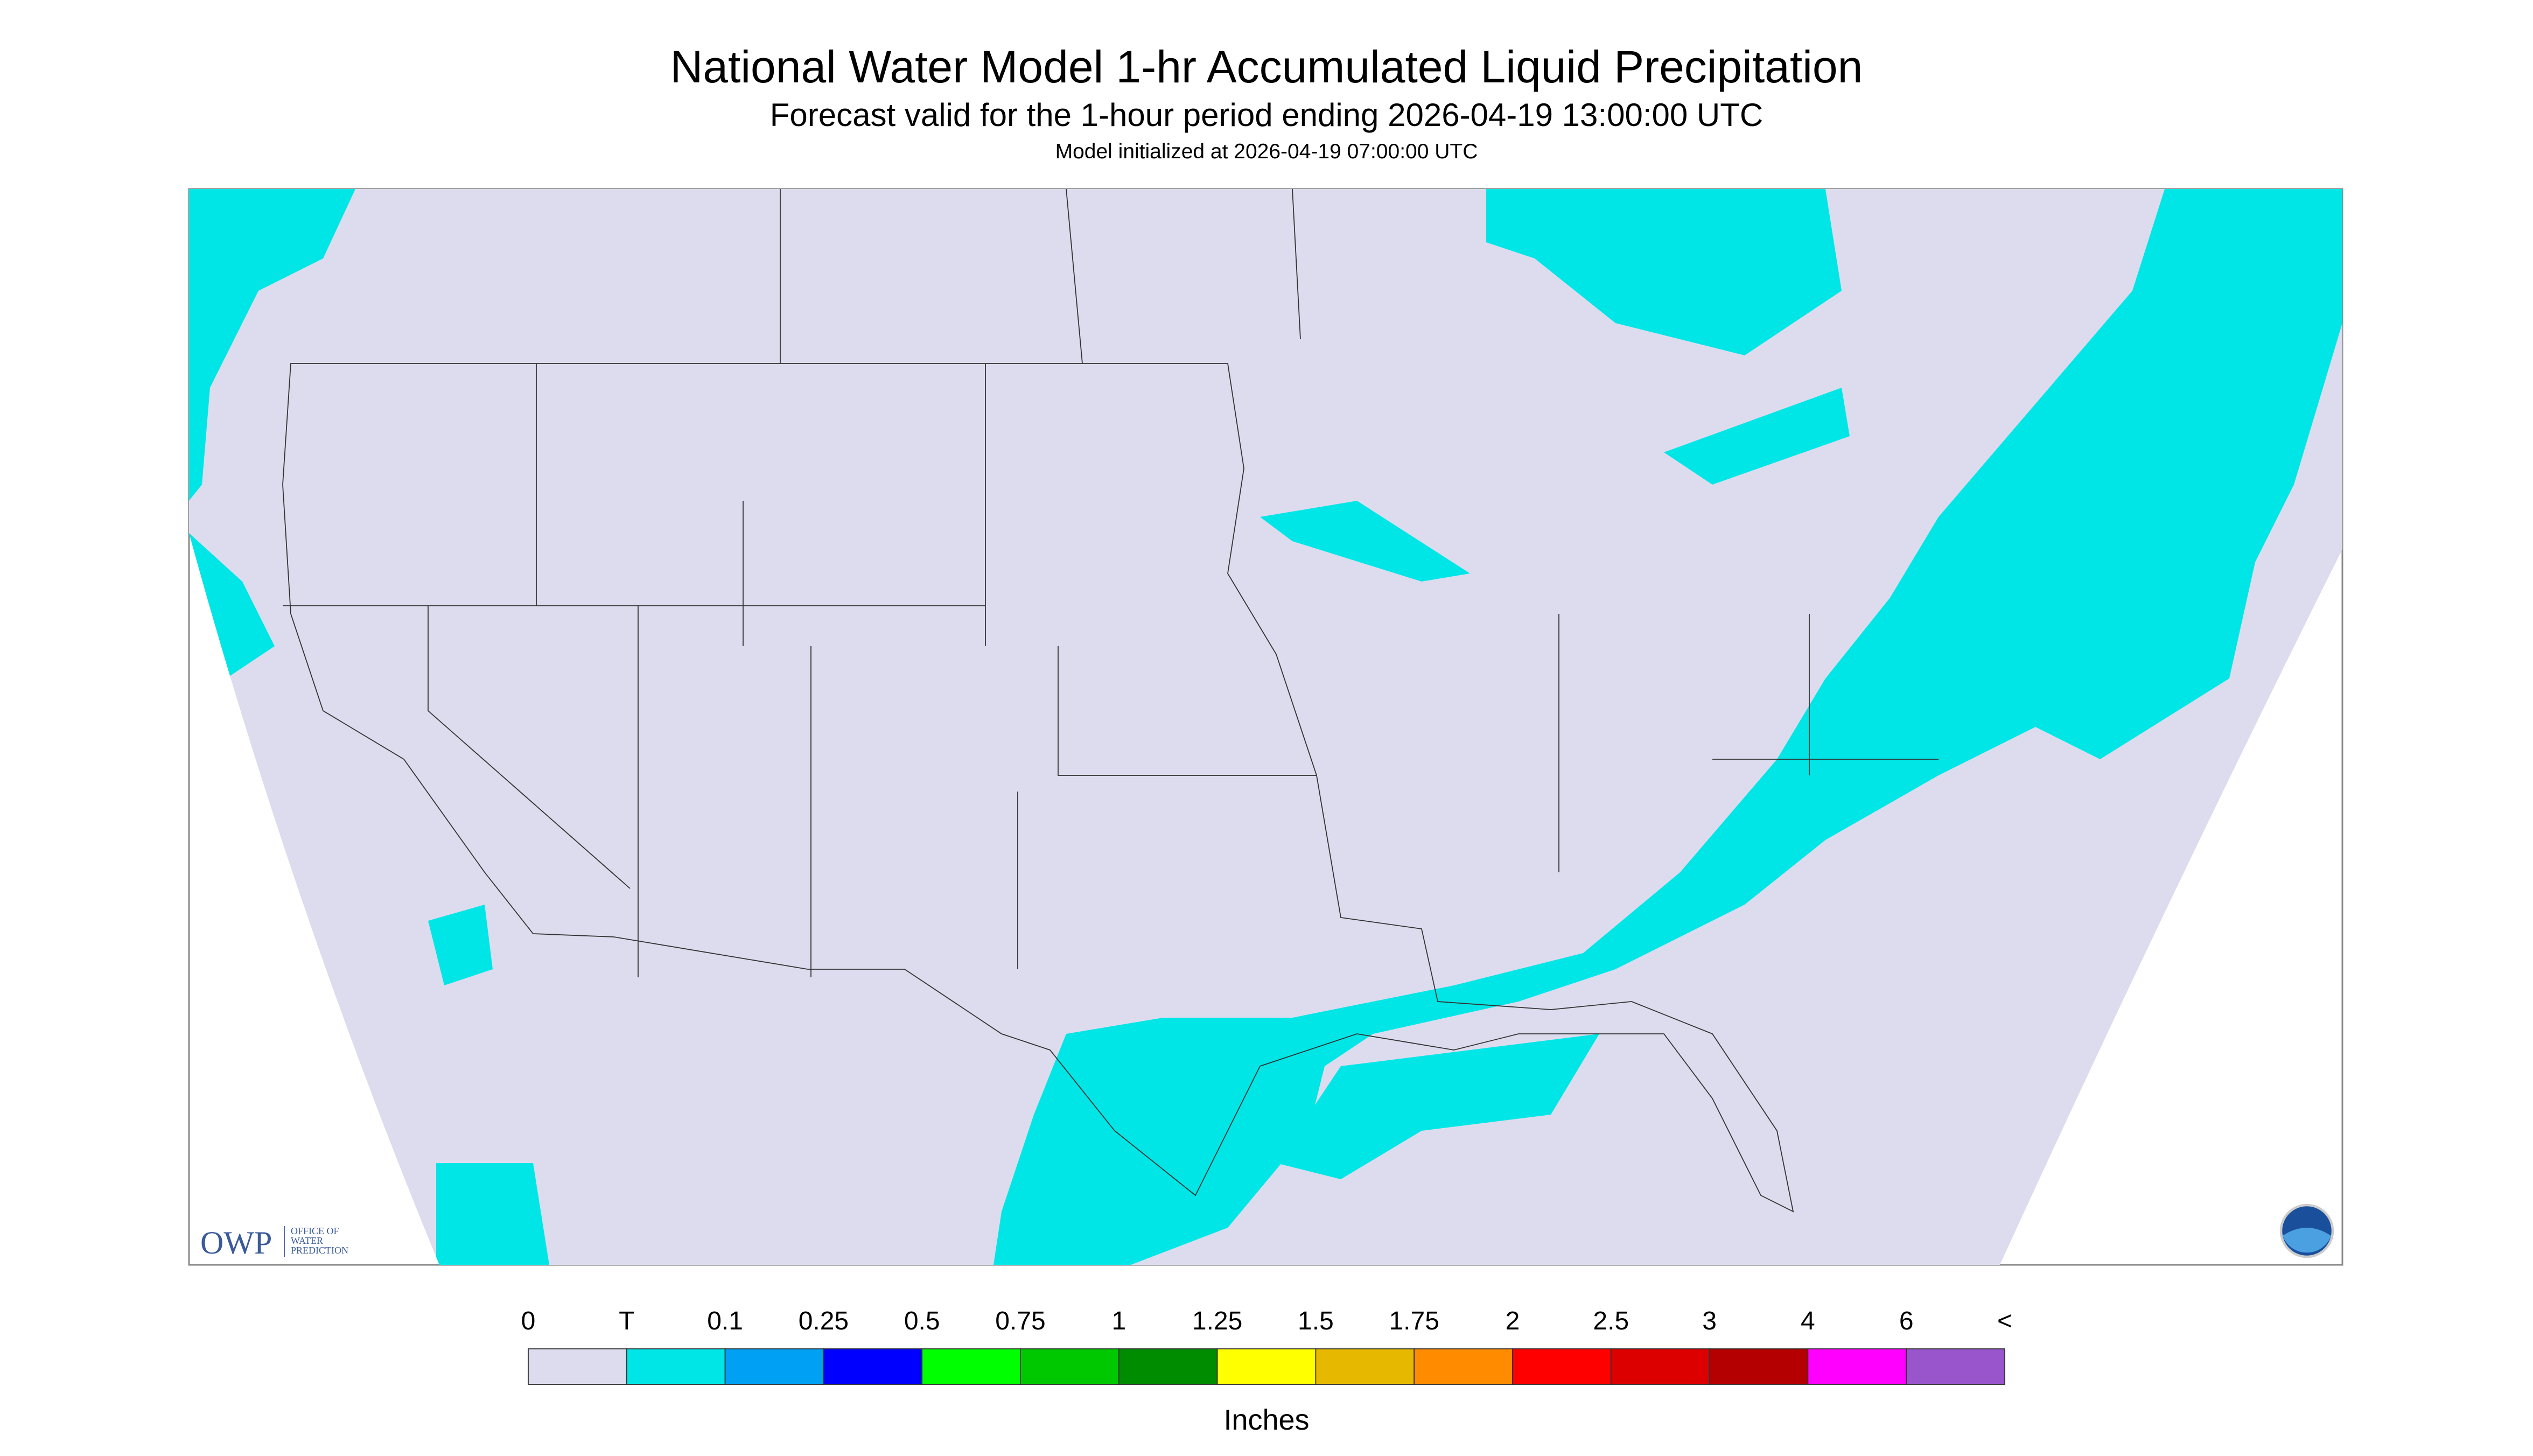 The width and height of the screenshot is (2533, 1456). What do you see at coordinates (2004, 1321) in the screenshot?
I see `legend-label: <` at bounding box center [2004, 1321].